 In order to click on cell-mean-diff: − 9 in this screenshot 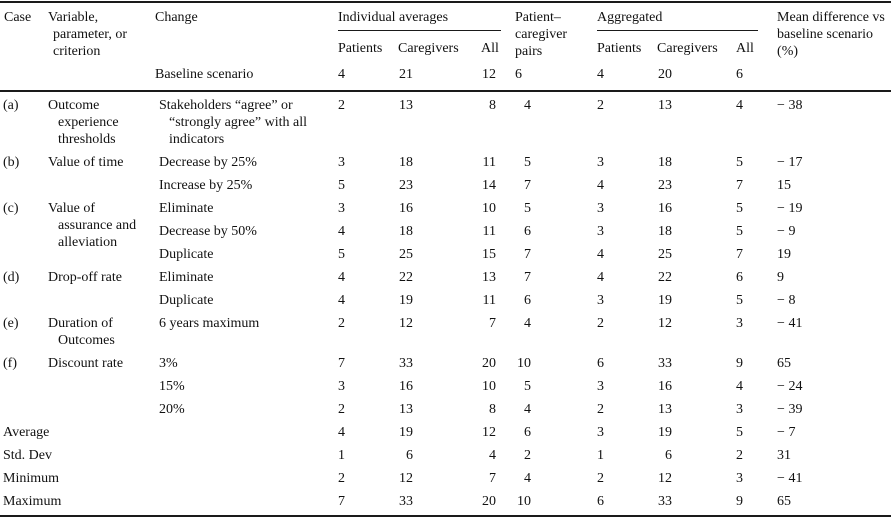, I will do `click(786, 231)`.